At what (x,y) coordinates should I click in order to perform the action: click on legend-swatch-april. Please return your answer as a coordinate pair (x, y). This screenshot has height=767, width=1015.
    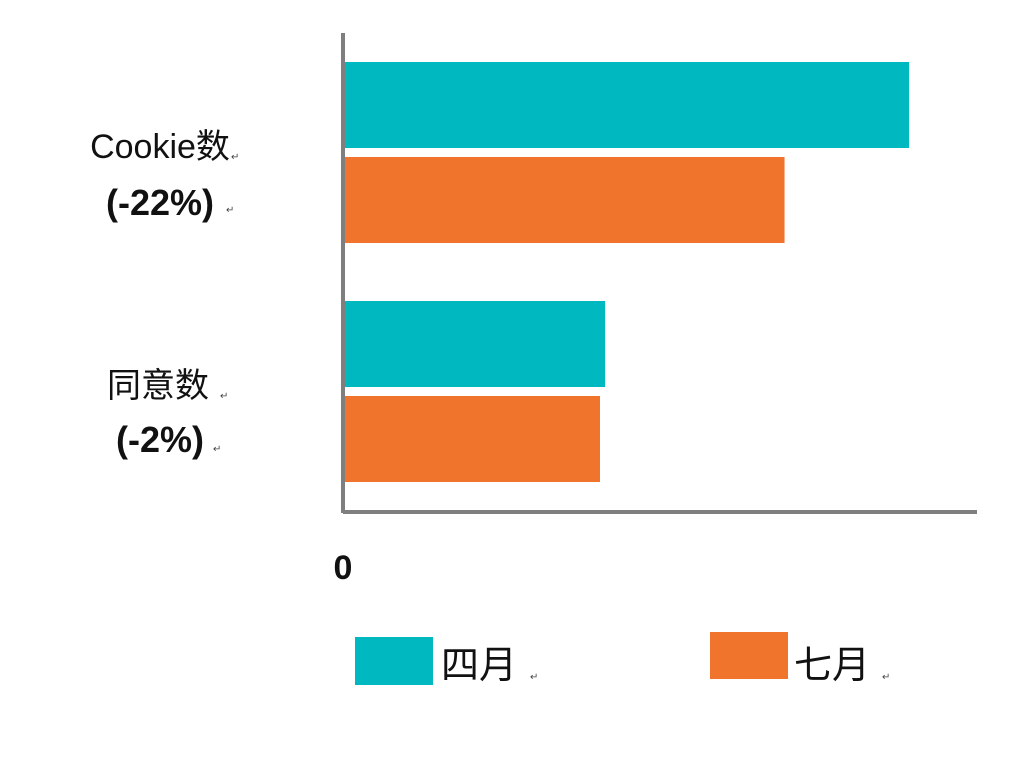
    Looking at the image, I should click on (394, 661).